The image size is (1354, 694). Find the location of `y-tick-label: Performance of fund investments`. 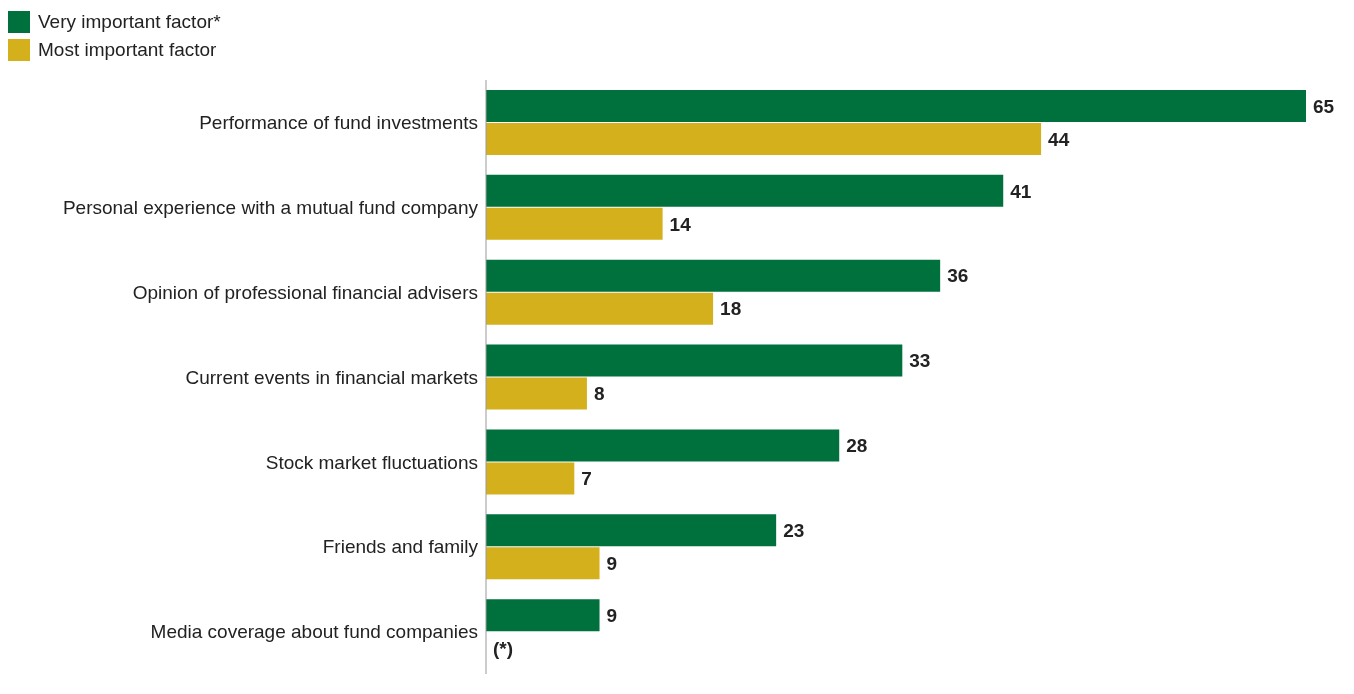

y-tick-label: Performance of fund investments is located at coordinates (338, 123).